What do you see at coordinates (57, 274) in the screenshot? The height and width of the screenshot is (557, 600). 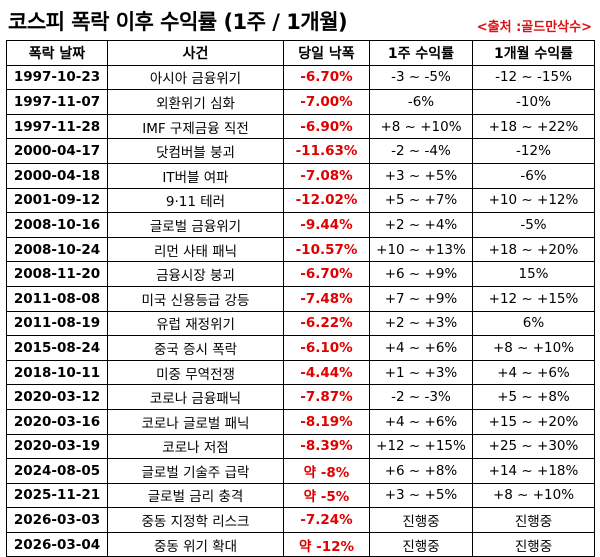 I see `crash-date-cell: 2008-11-20` at bounding box center [57, 274].